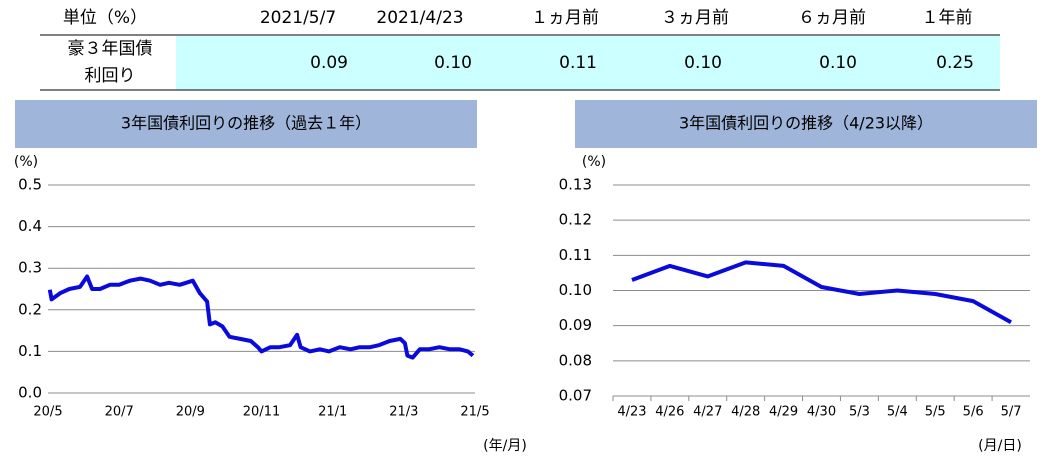  What do you see at coordinates (575, 325) in the screenshot?
I see `y-tick-label: 0.09` at bounding box center [575, 325].